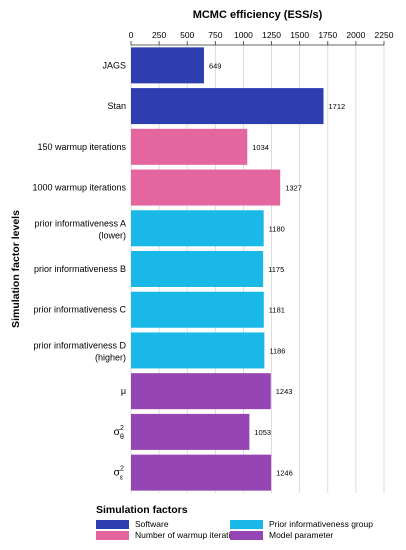  What do you see at coordinates (384, 35) in the screenshot?
I see `x-tick-label: 2250` at bounding box center [384, 35].